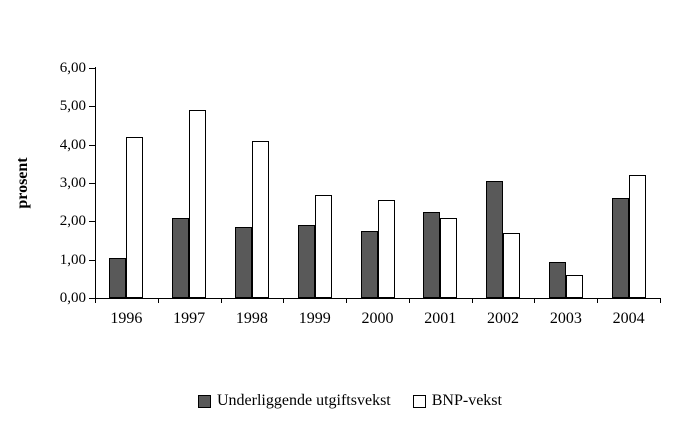 This screenshot has width=700, height=433. What do you see at coordinates (565, 318) in the screenshot?
I see `x-tick-label: 2003` at bounding box center [565, 318].